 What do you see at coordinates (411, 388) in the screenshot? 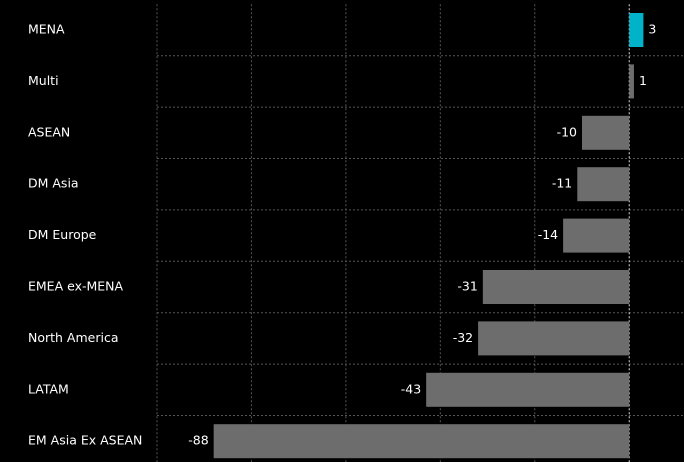
I see `data-label: -43` at bounding box center [411, 388].